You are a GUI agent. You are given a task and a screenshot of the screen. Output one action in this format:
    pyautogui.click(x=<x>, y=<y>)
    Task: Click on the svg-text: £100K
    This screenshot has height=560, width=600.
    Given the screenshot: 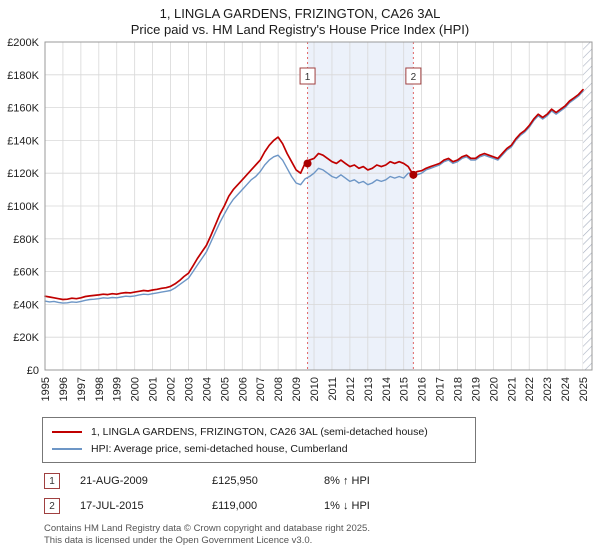 What is the action you would take?
    pyautogui.click(x=23, y=207)
    